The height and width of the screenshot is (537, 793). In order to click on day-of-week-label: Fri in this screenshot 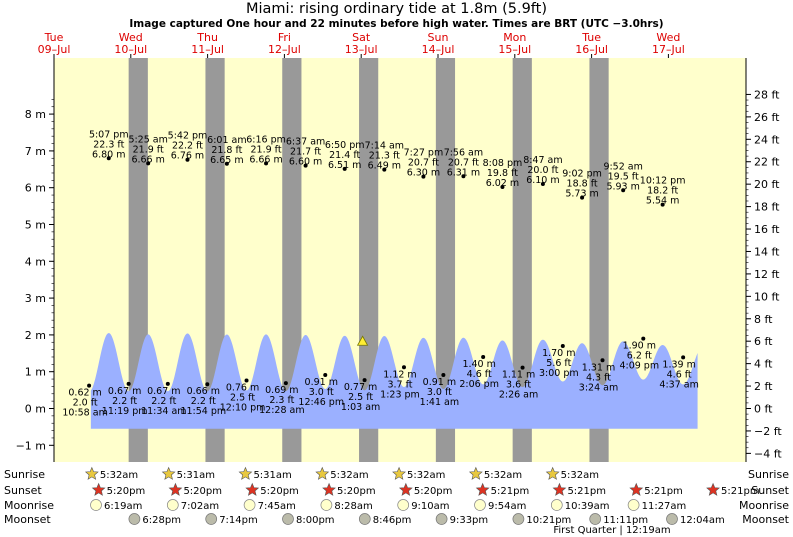, I will do `click(284, 37)`.